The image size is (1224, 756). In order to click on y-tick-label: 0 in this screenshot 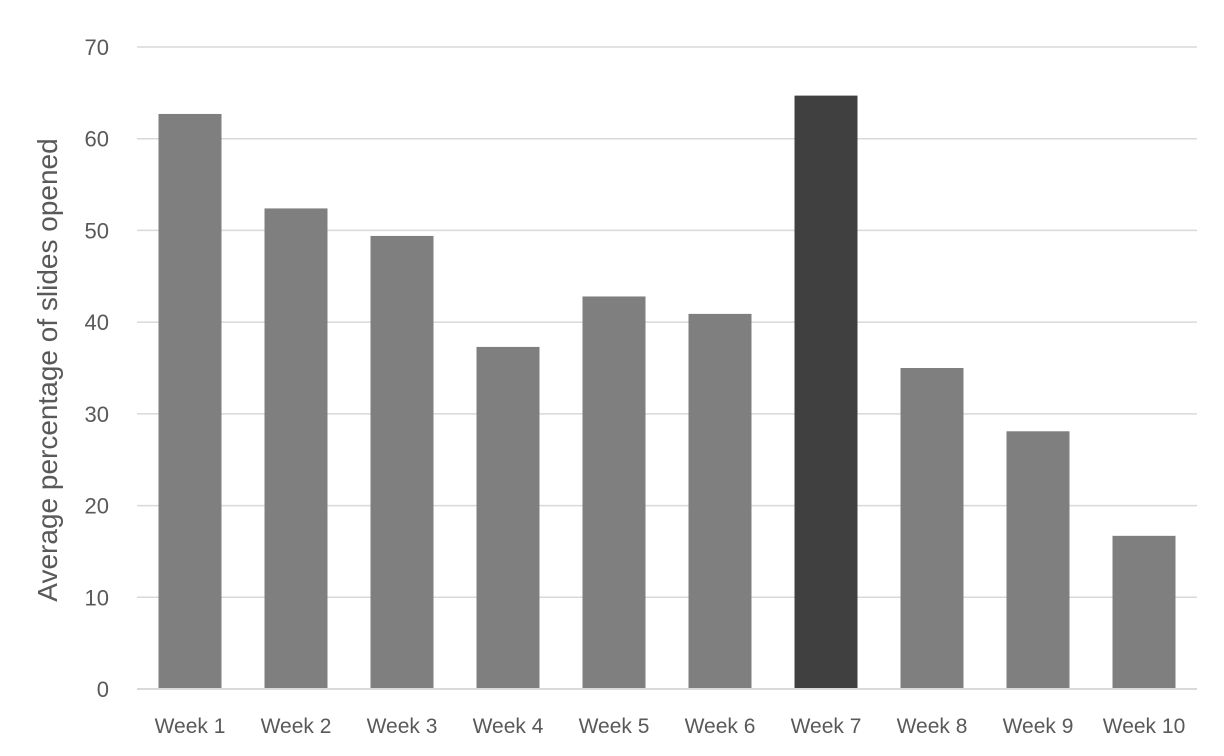, I will do `click(103, 689)`.